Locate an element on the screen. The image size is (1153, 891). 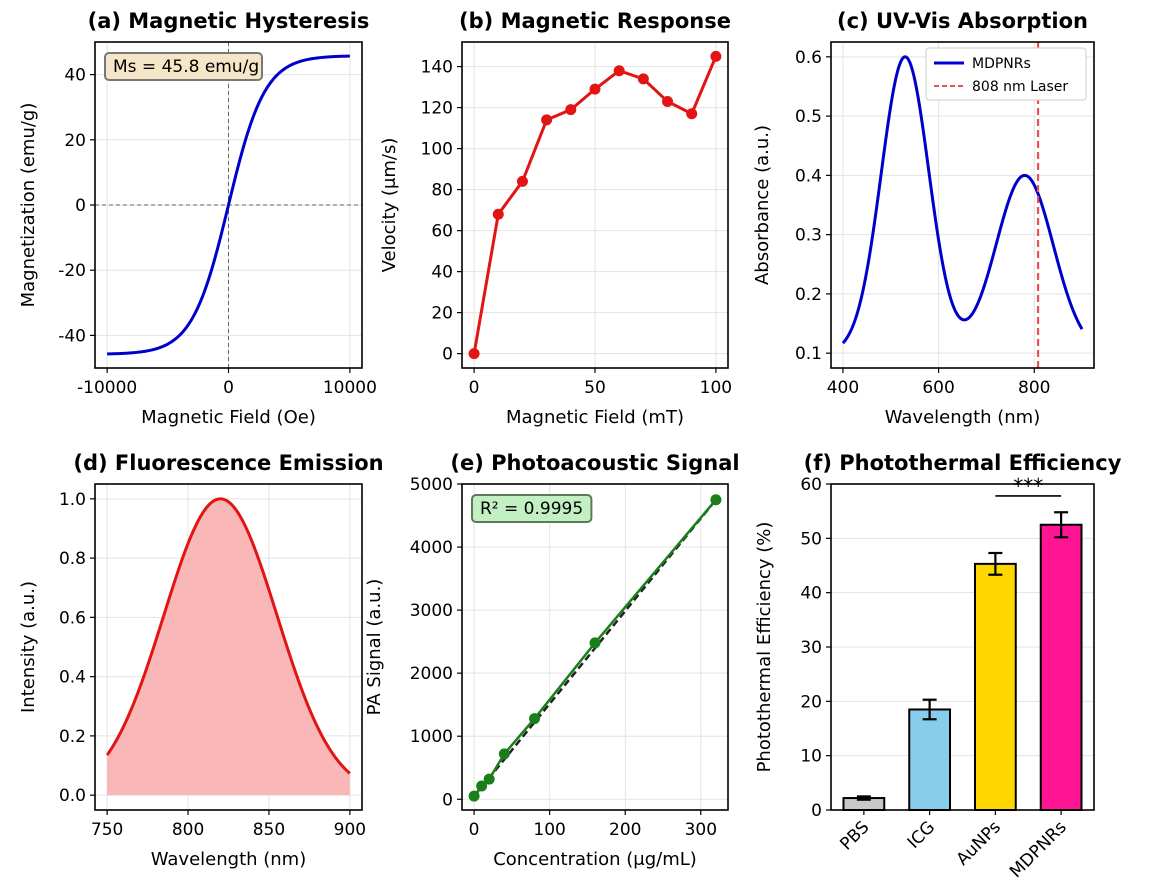
gridlines is located at coordinates (595, 205).